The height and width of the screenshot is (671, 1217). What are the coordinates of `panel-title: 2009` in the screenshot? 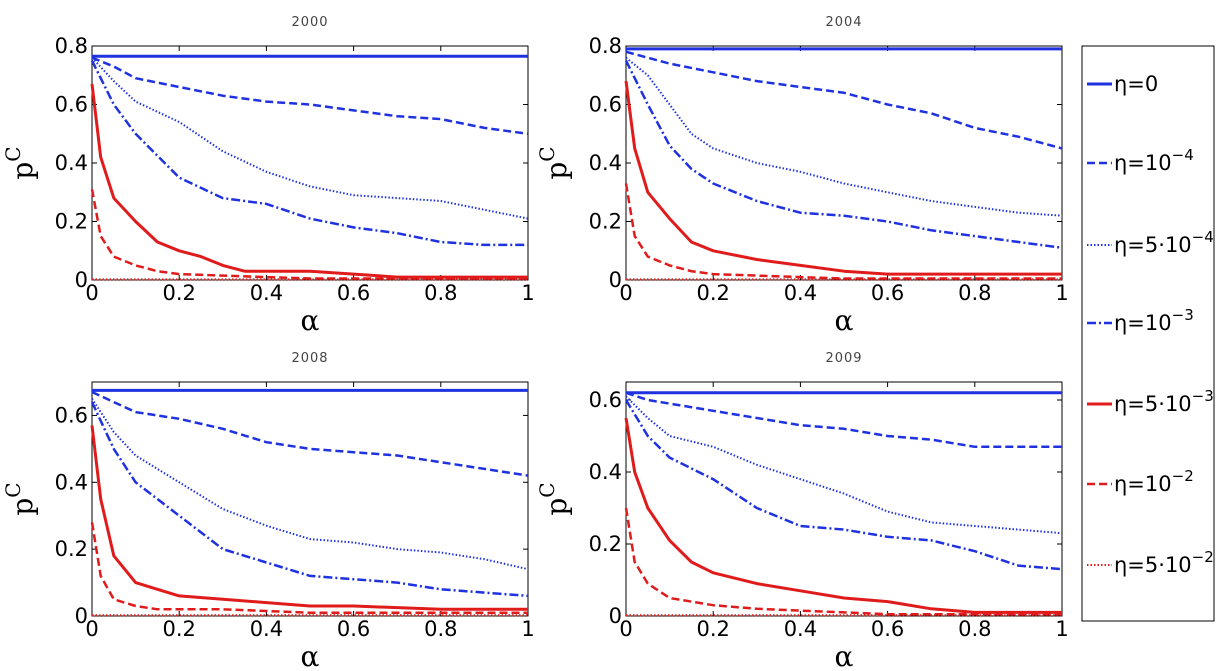 It's located at (843, 358).